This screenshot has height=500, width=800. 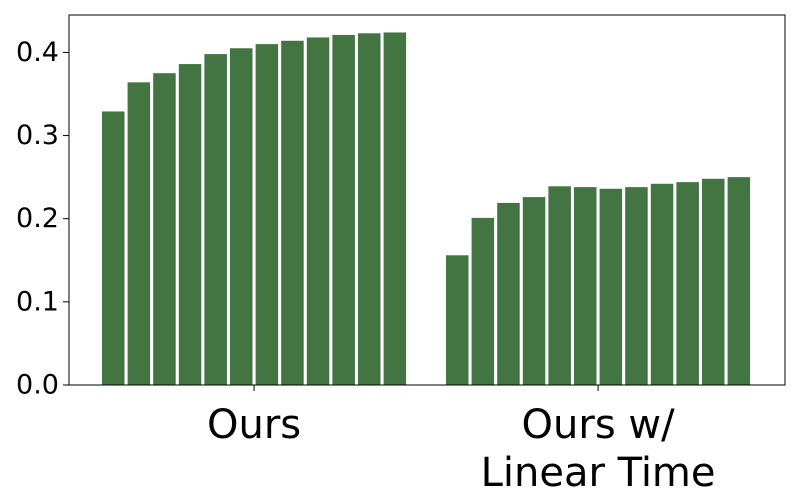 What do you see at coordinates (598, 473) in the screenshot?
I see `group-label: Linear Time` at bounding box center [598, 473].